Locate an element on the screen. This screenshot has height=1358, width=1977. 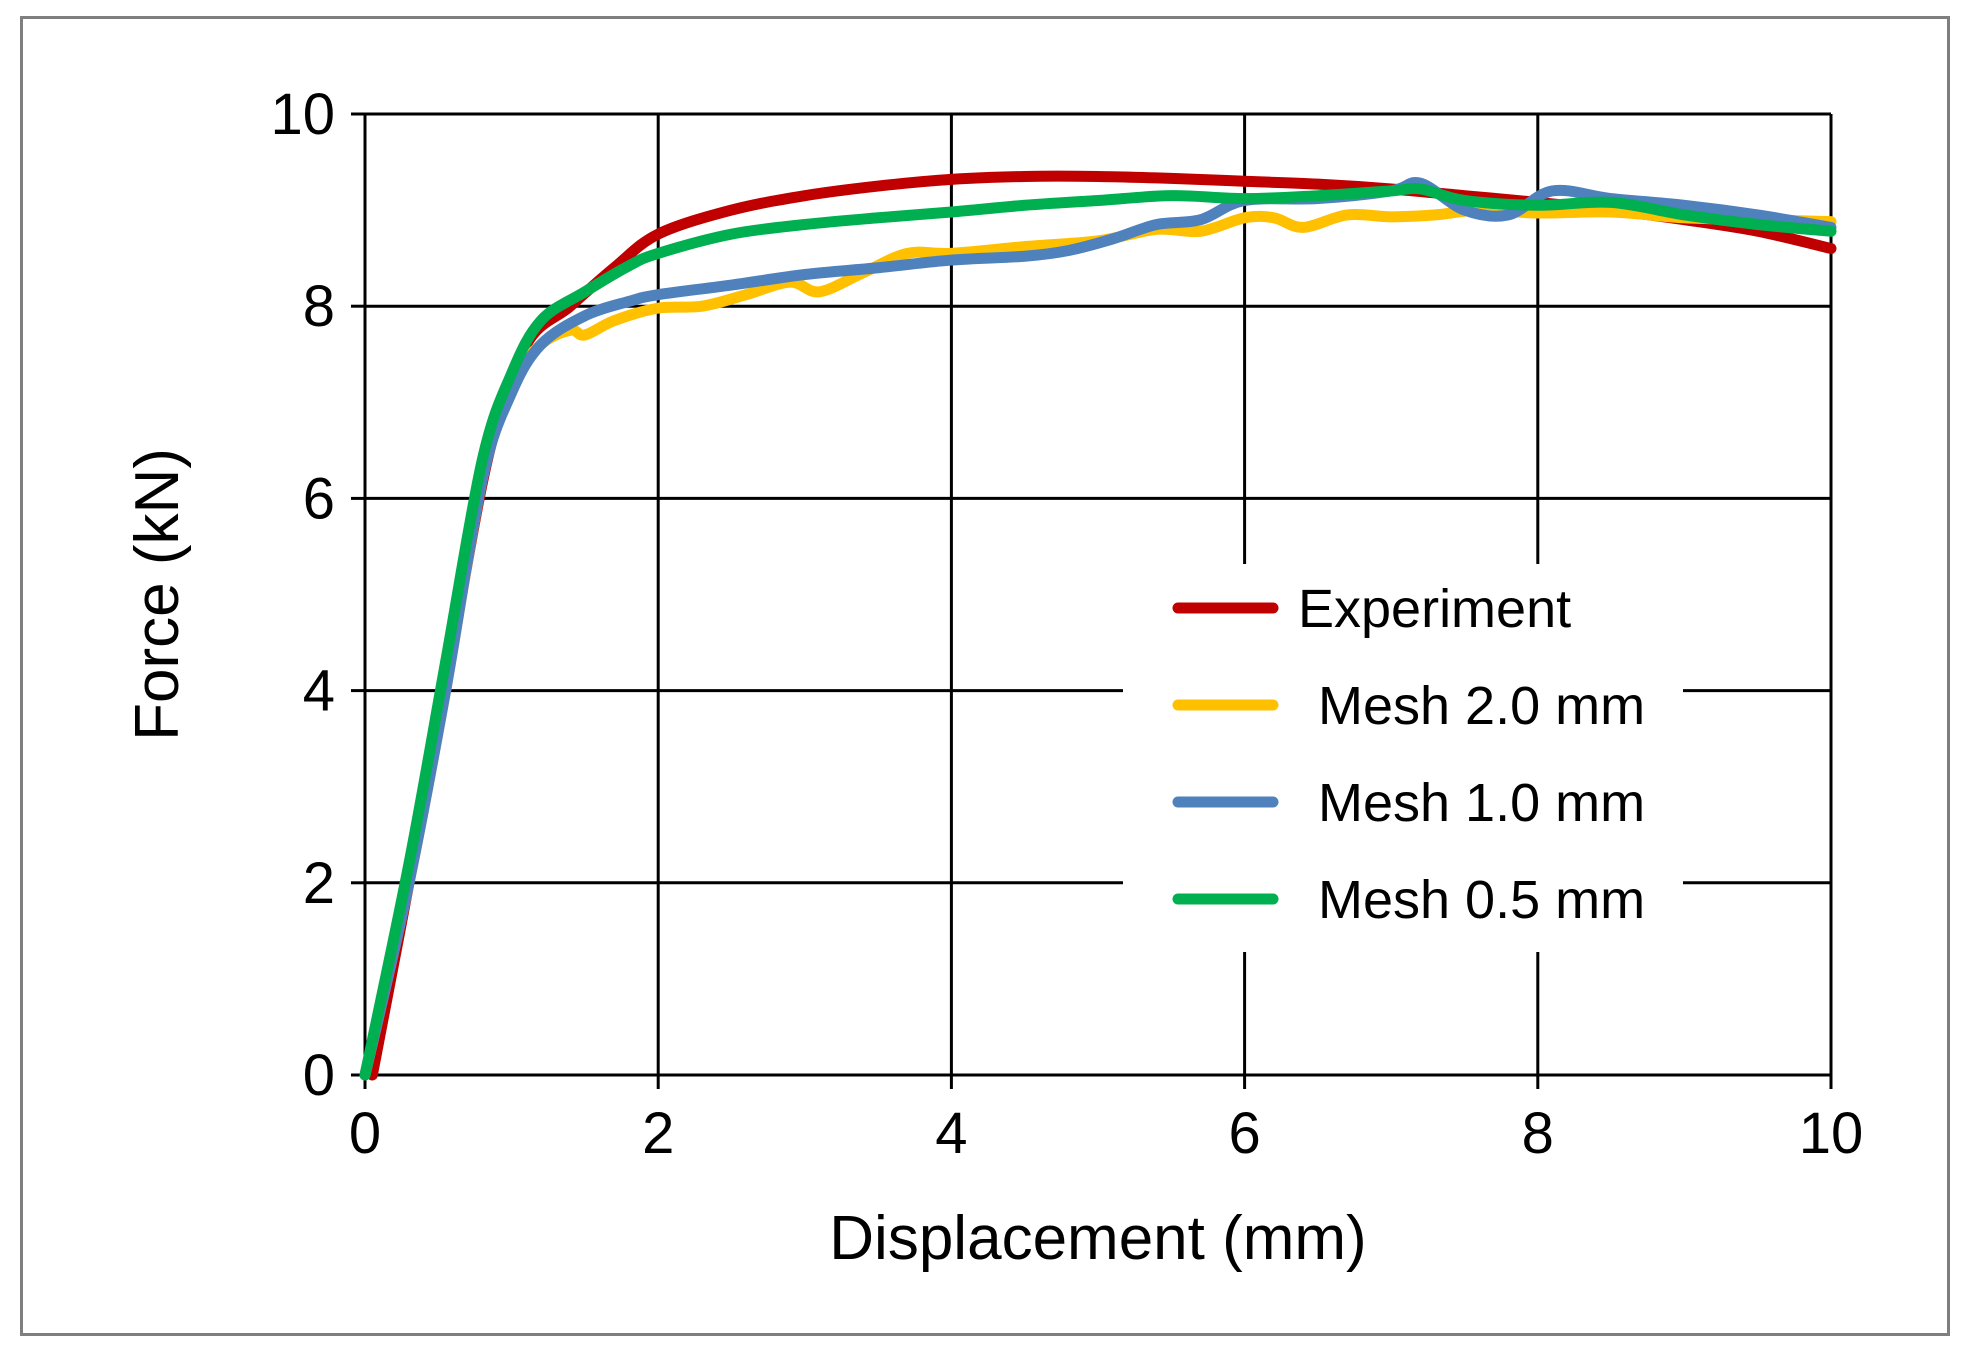
x-axis-title: Displacement (mm) is located at coordinates (1097, 1238).